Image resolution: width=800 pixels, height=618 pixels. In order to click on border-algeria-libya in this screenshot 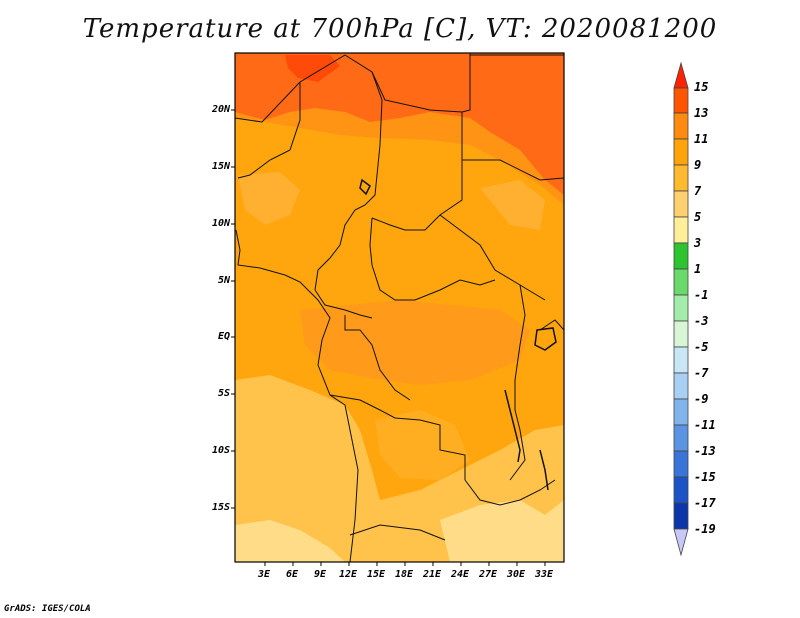, I will do `click(290, 88)`.